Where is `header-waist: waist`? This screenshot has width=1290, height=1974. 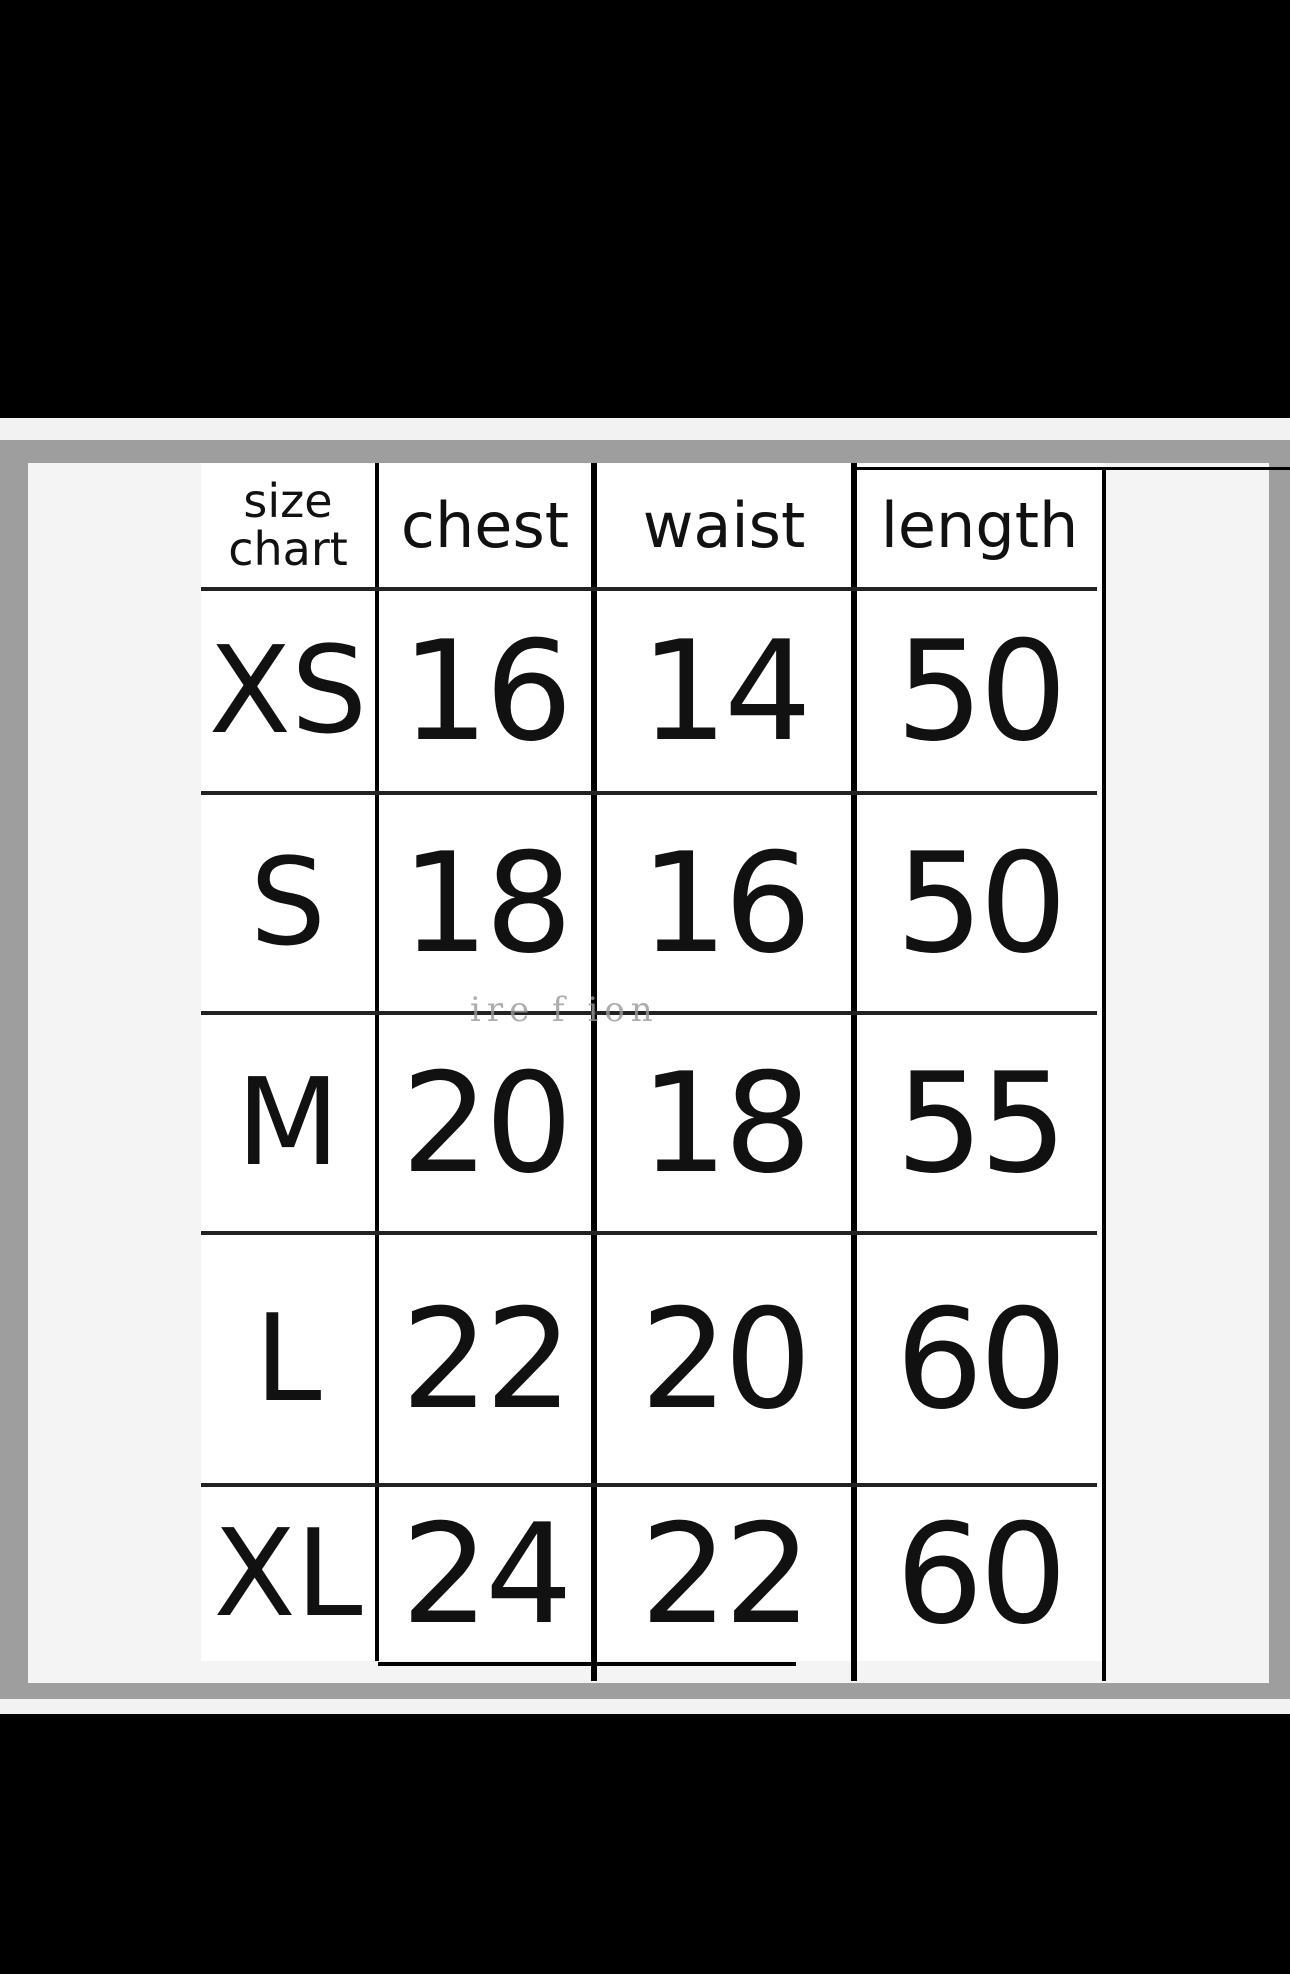 header-waist: waist is located at coordinates (724, 525).